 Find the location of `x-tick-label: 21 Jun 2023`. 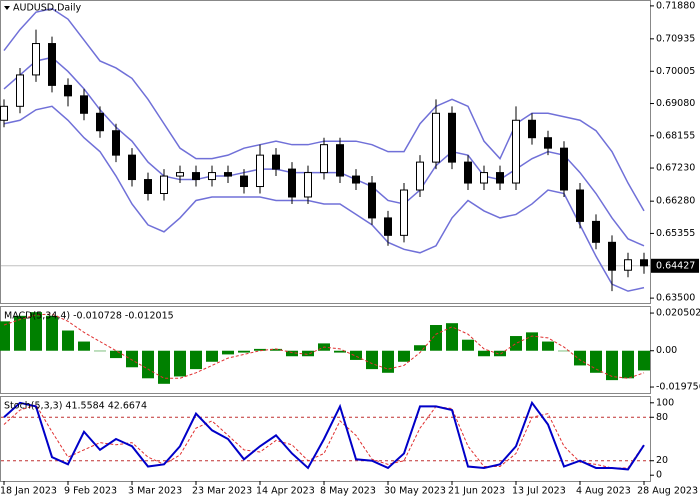

x-tick-label: 21 Jun 2023 is located at coordinates (476, 491).